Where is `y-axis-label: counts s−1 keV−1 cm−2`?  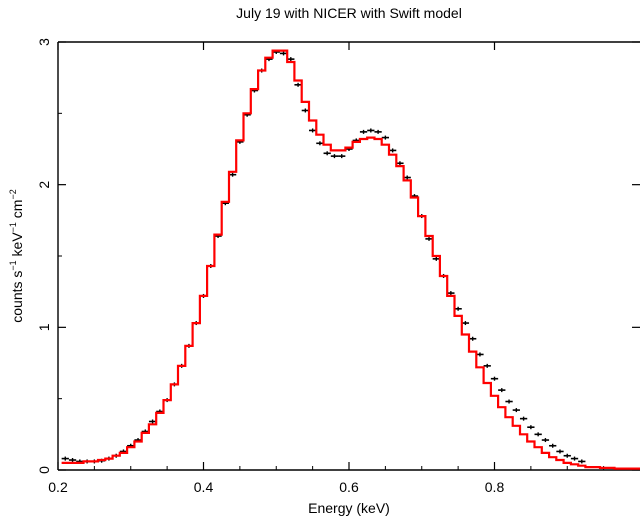
y-axis-label: counts s−1 keV−1 cm−2 is located at coordinates (16, 256).